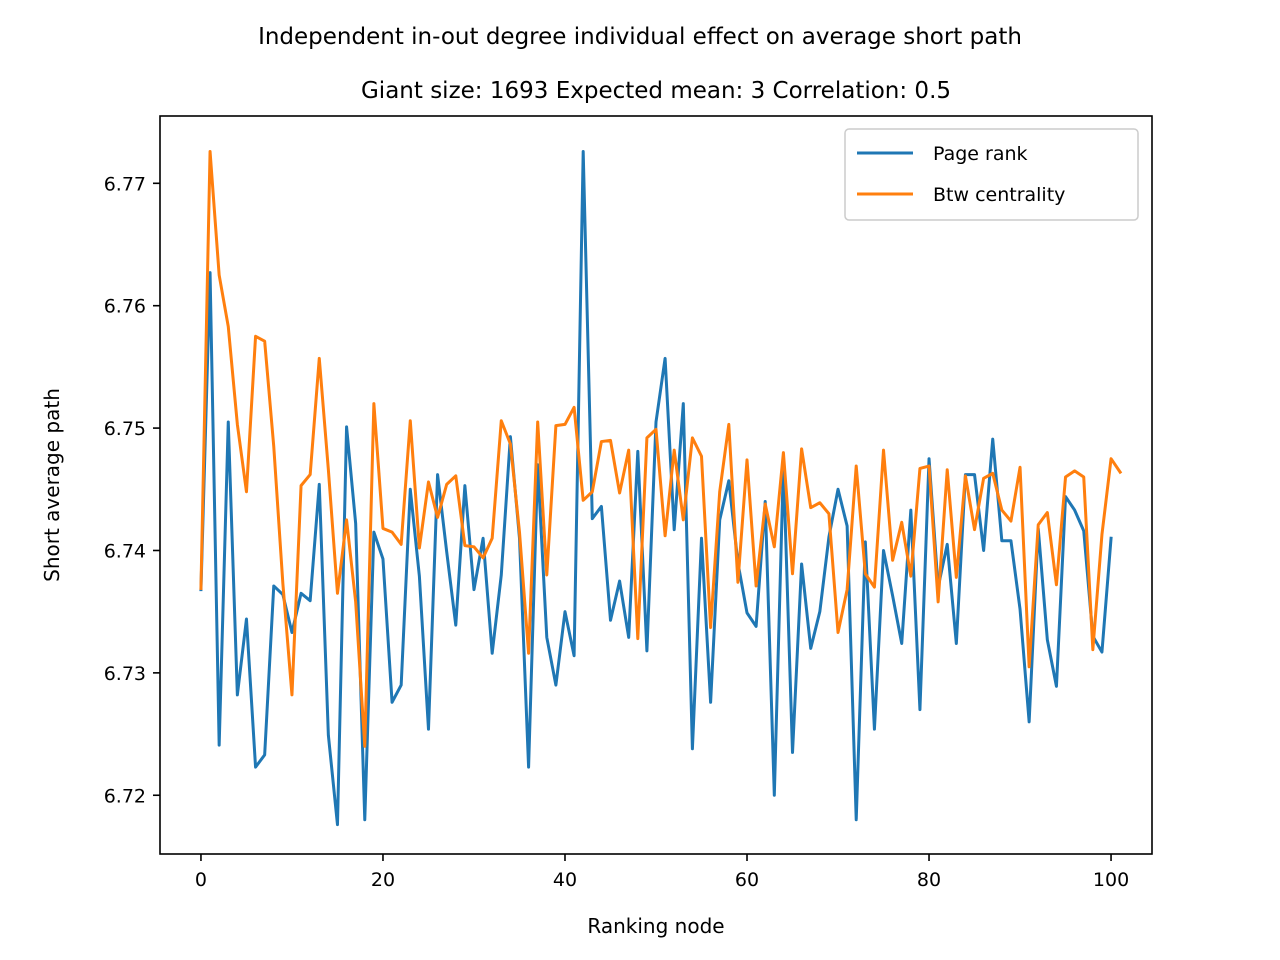 The width and height of the screenshot is (1280, 960). Describe the element at coordinates (125, 307) in the screenshot. I see `y-tick-label: 6.76` at that location.